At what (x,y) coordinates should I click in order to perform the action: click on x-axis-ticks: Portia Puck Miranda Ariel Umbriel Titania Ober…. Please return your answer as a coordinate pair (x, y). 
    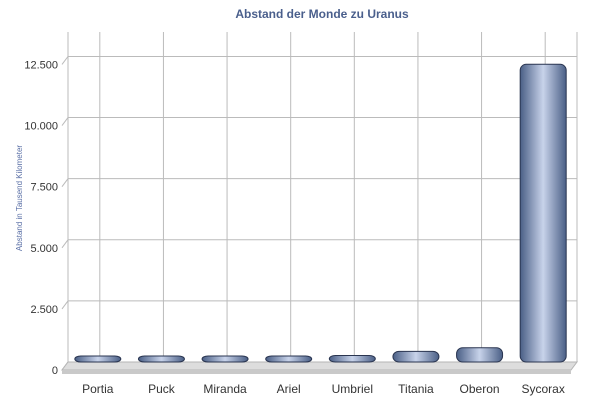
    Looking at the image, I should click on (323, 389).